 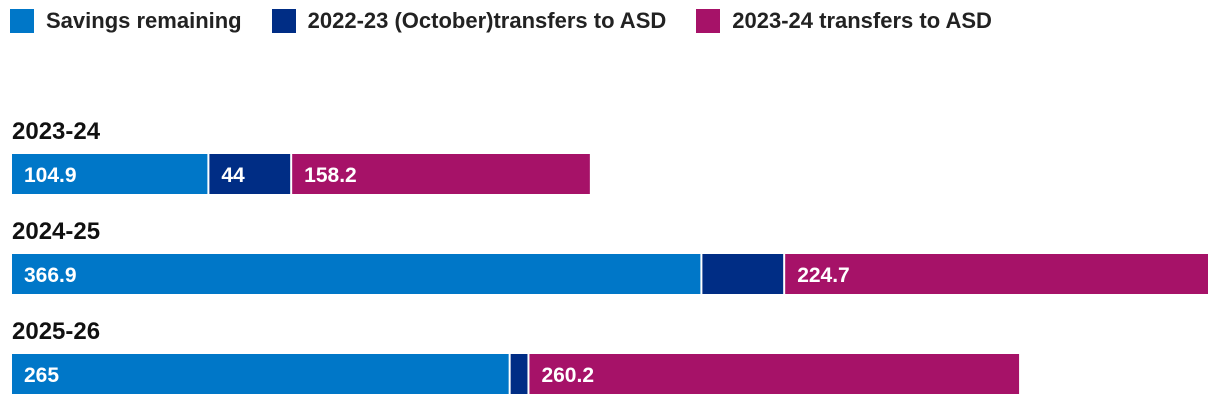 I want to click on legend-swatch-2023-24-transfers, so click(x=708, y=21).